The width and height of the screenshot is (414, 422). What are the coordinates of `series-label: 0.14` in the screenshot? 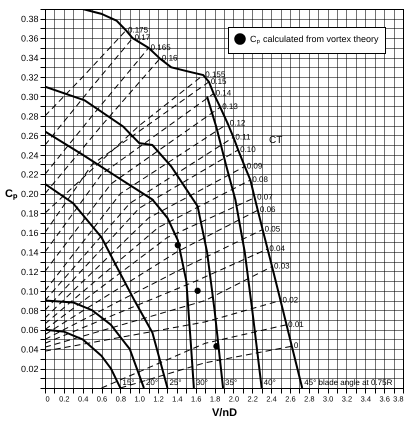 It's located at (224, 93).